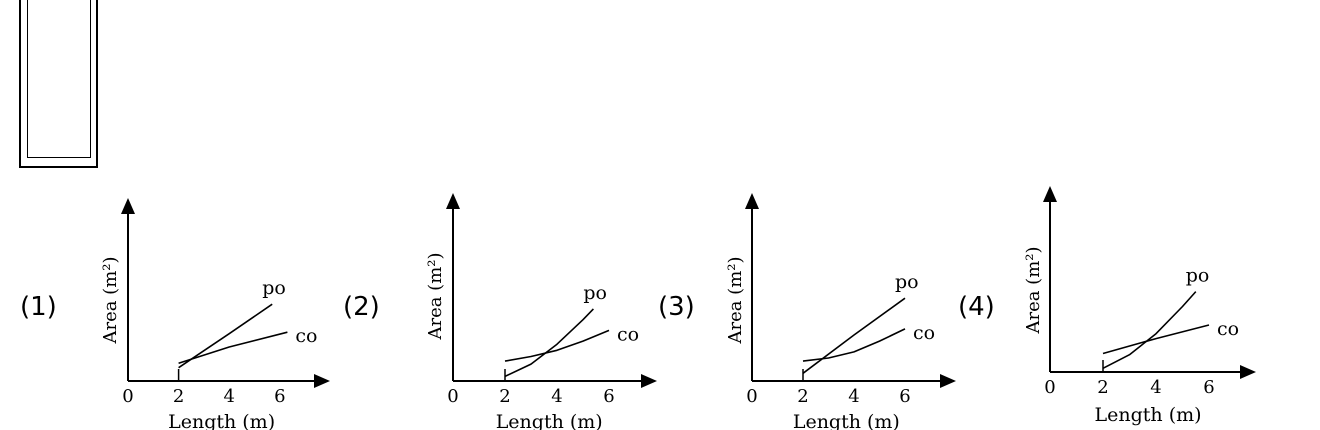 The image size is (1320, 430). Describe the element at coordinates (976, 307) in the screenshot. I see `panel-label: (4)` at that location.